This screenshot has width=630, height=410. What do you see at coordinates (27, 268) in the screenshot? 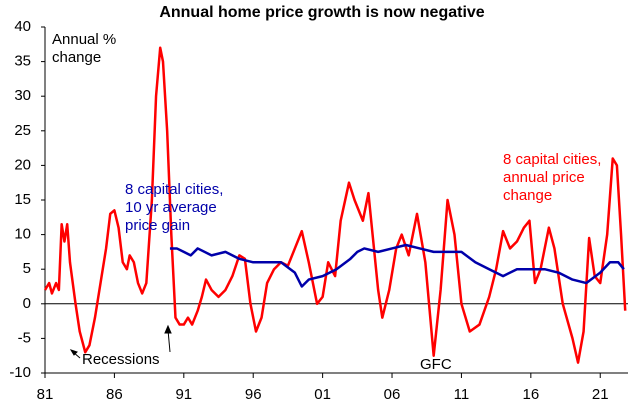
I see `y-tick-label: 5` at bounding box center [27, 268].